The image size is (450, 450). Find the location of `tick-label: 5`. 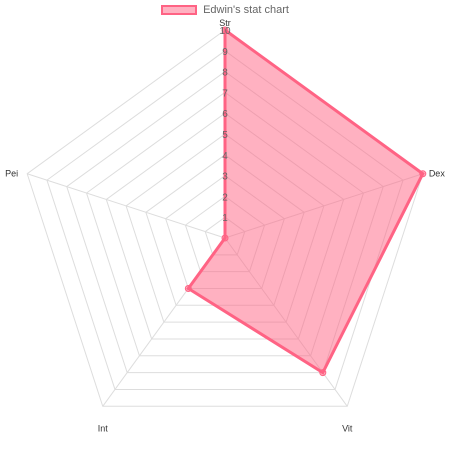

tick-label: 5 is located at coordinates (225, 135).